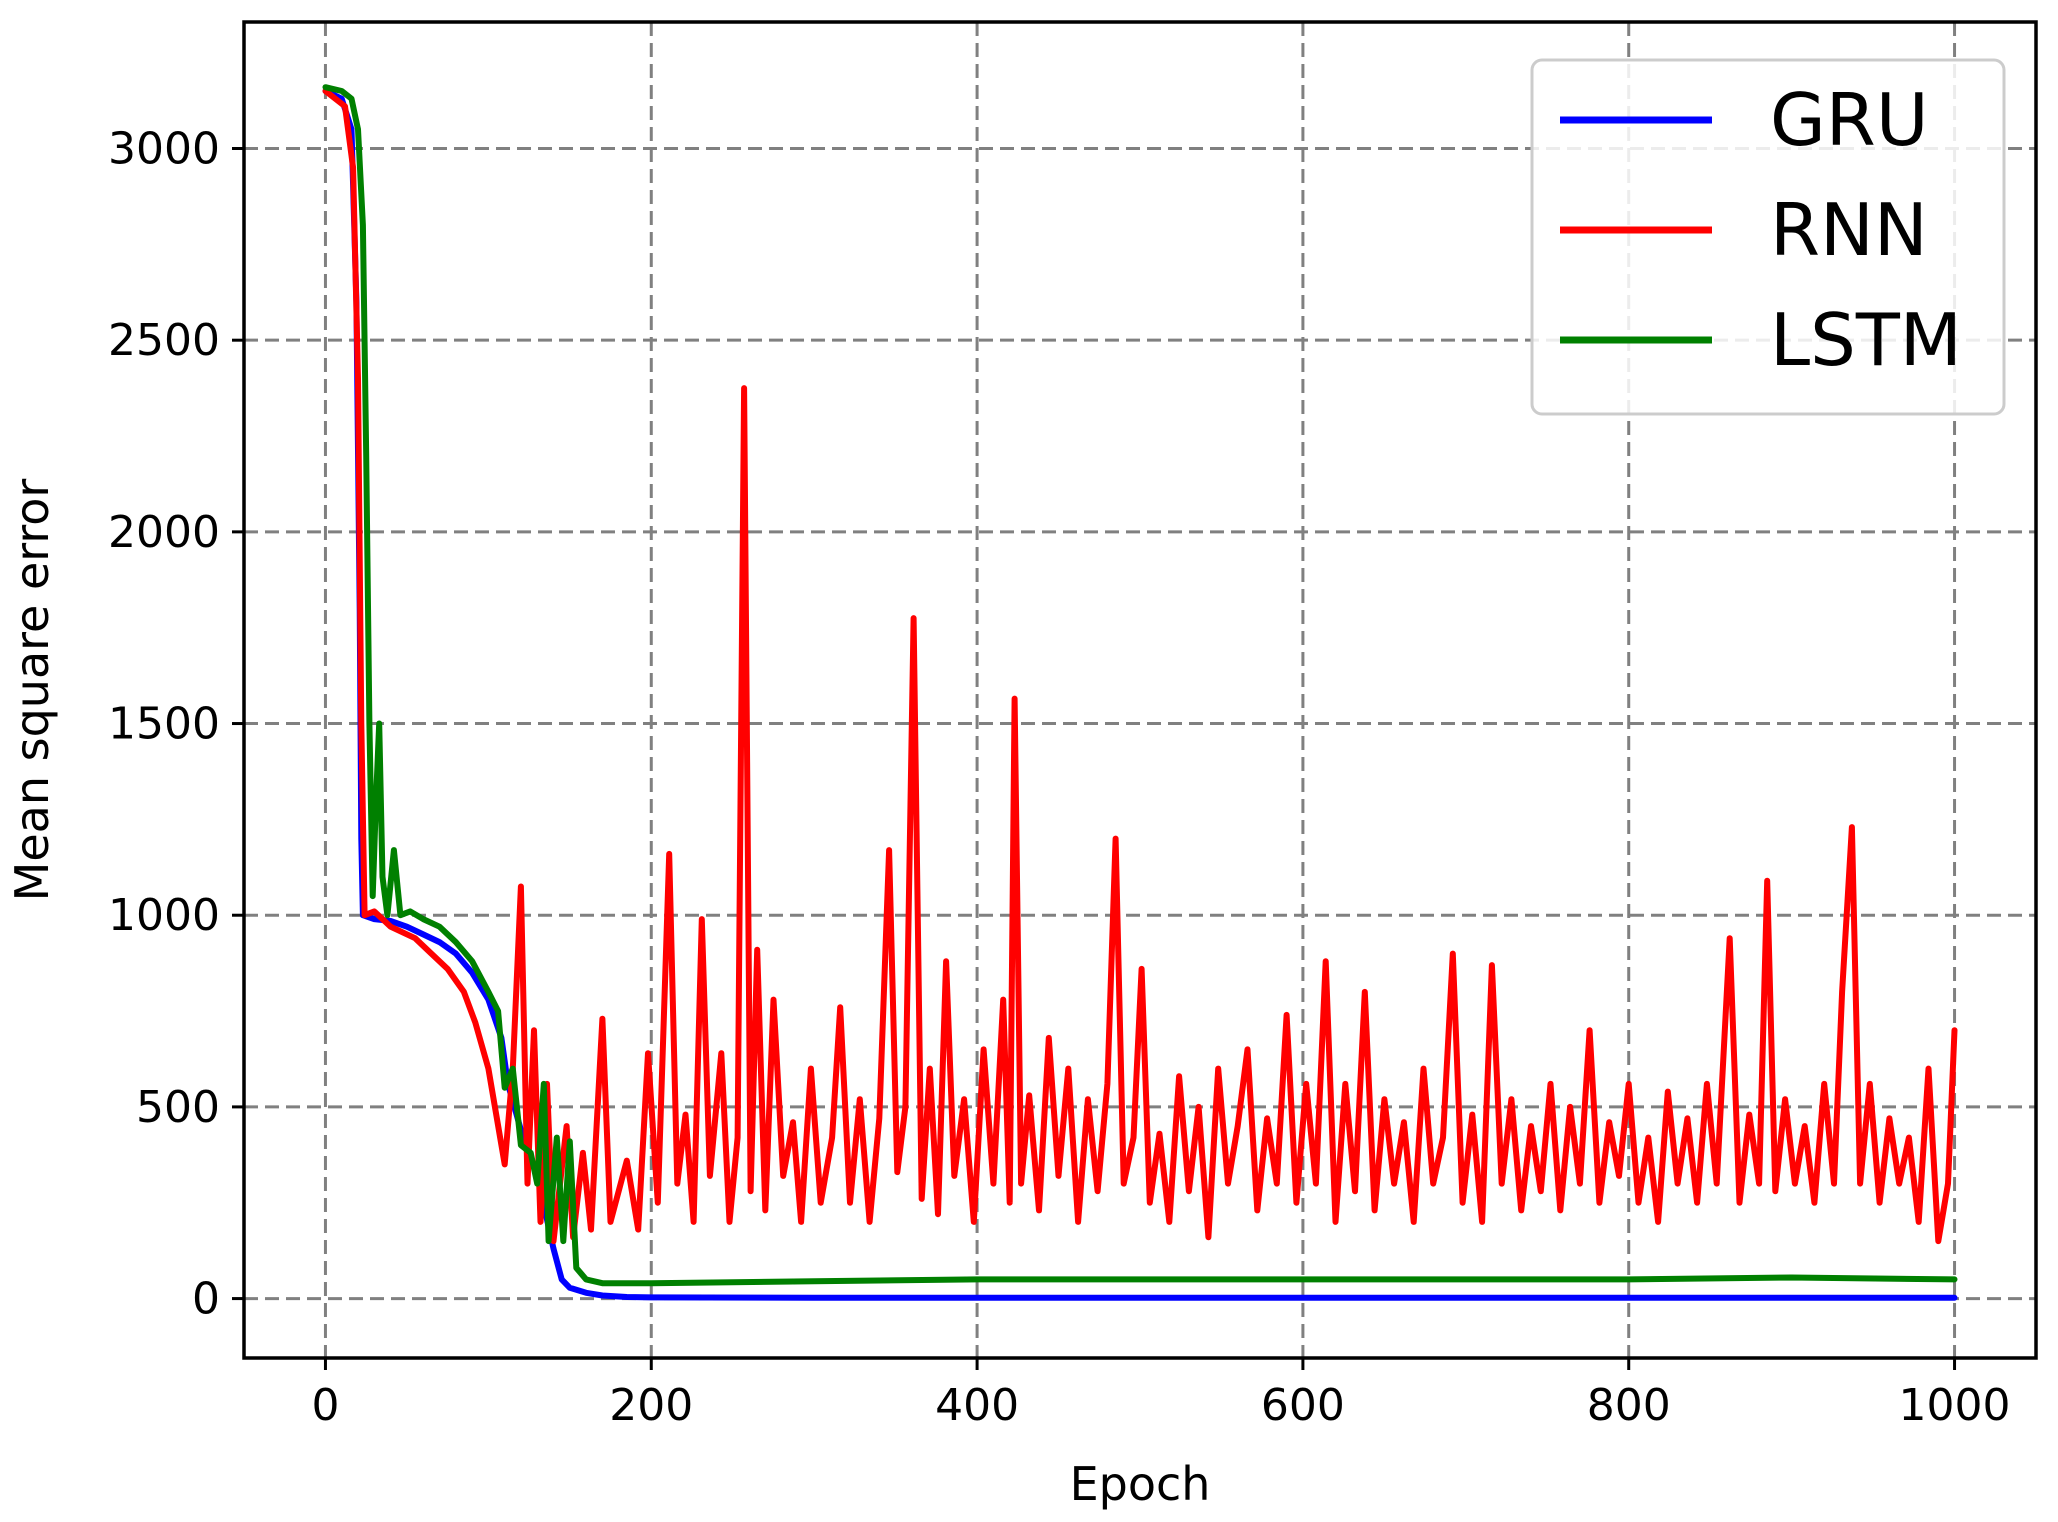 The height and width of the screenshot is (1522, 2058). I want to click on x-tick-label: 800, so click(1629, 1405).